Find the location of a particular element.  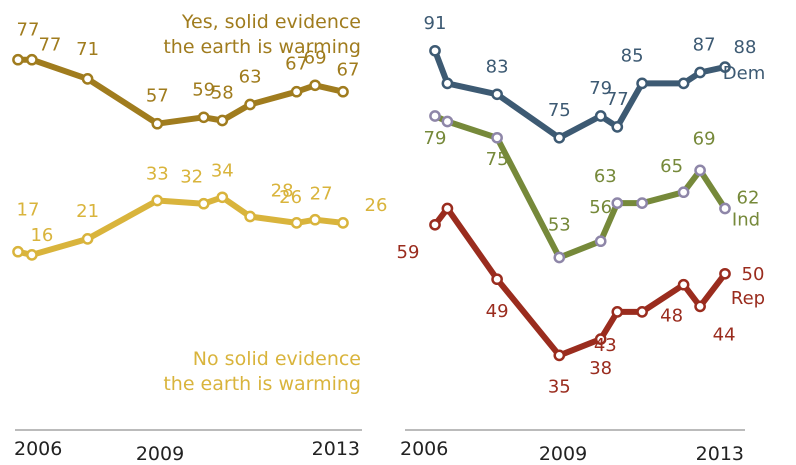

rep-data-label: 59 is located at coordinates (408, 252).